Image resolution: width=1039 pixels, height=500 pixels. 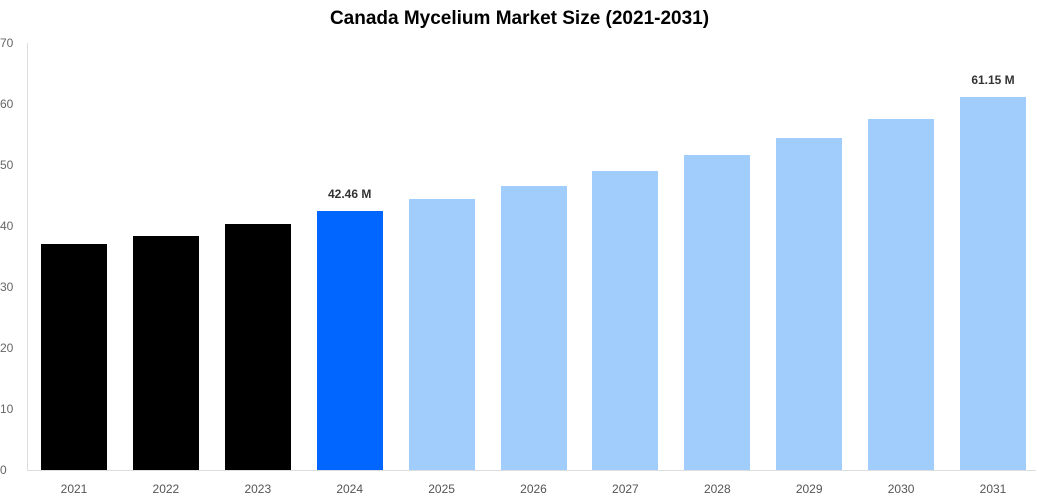 What do you see at coordinates (7, 287) in the screenshot?
I see `y-tick-label: 30` at bounding box center [7, 287].